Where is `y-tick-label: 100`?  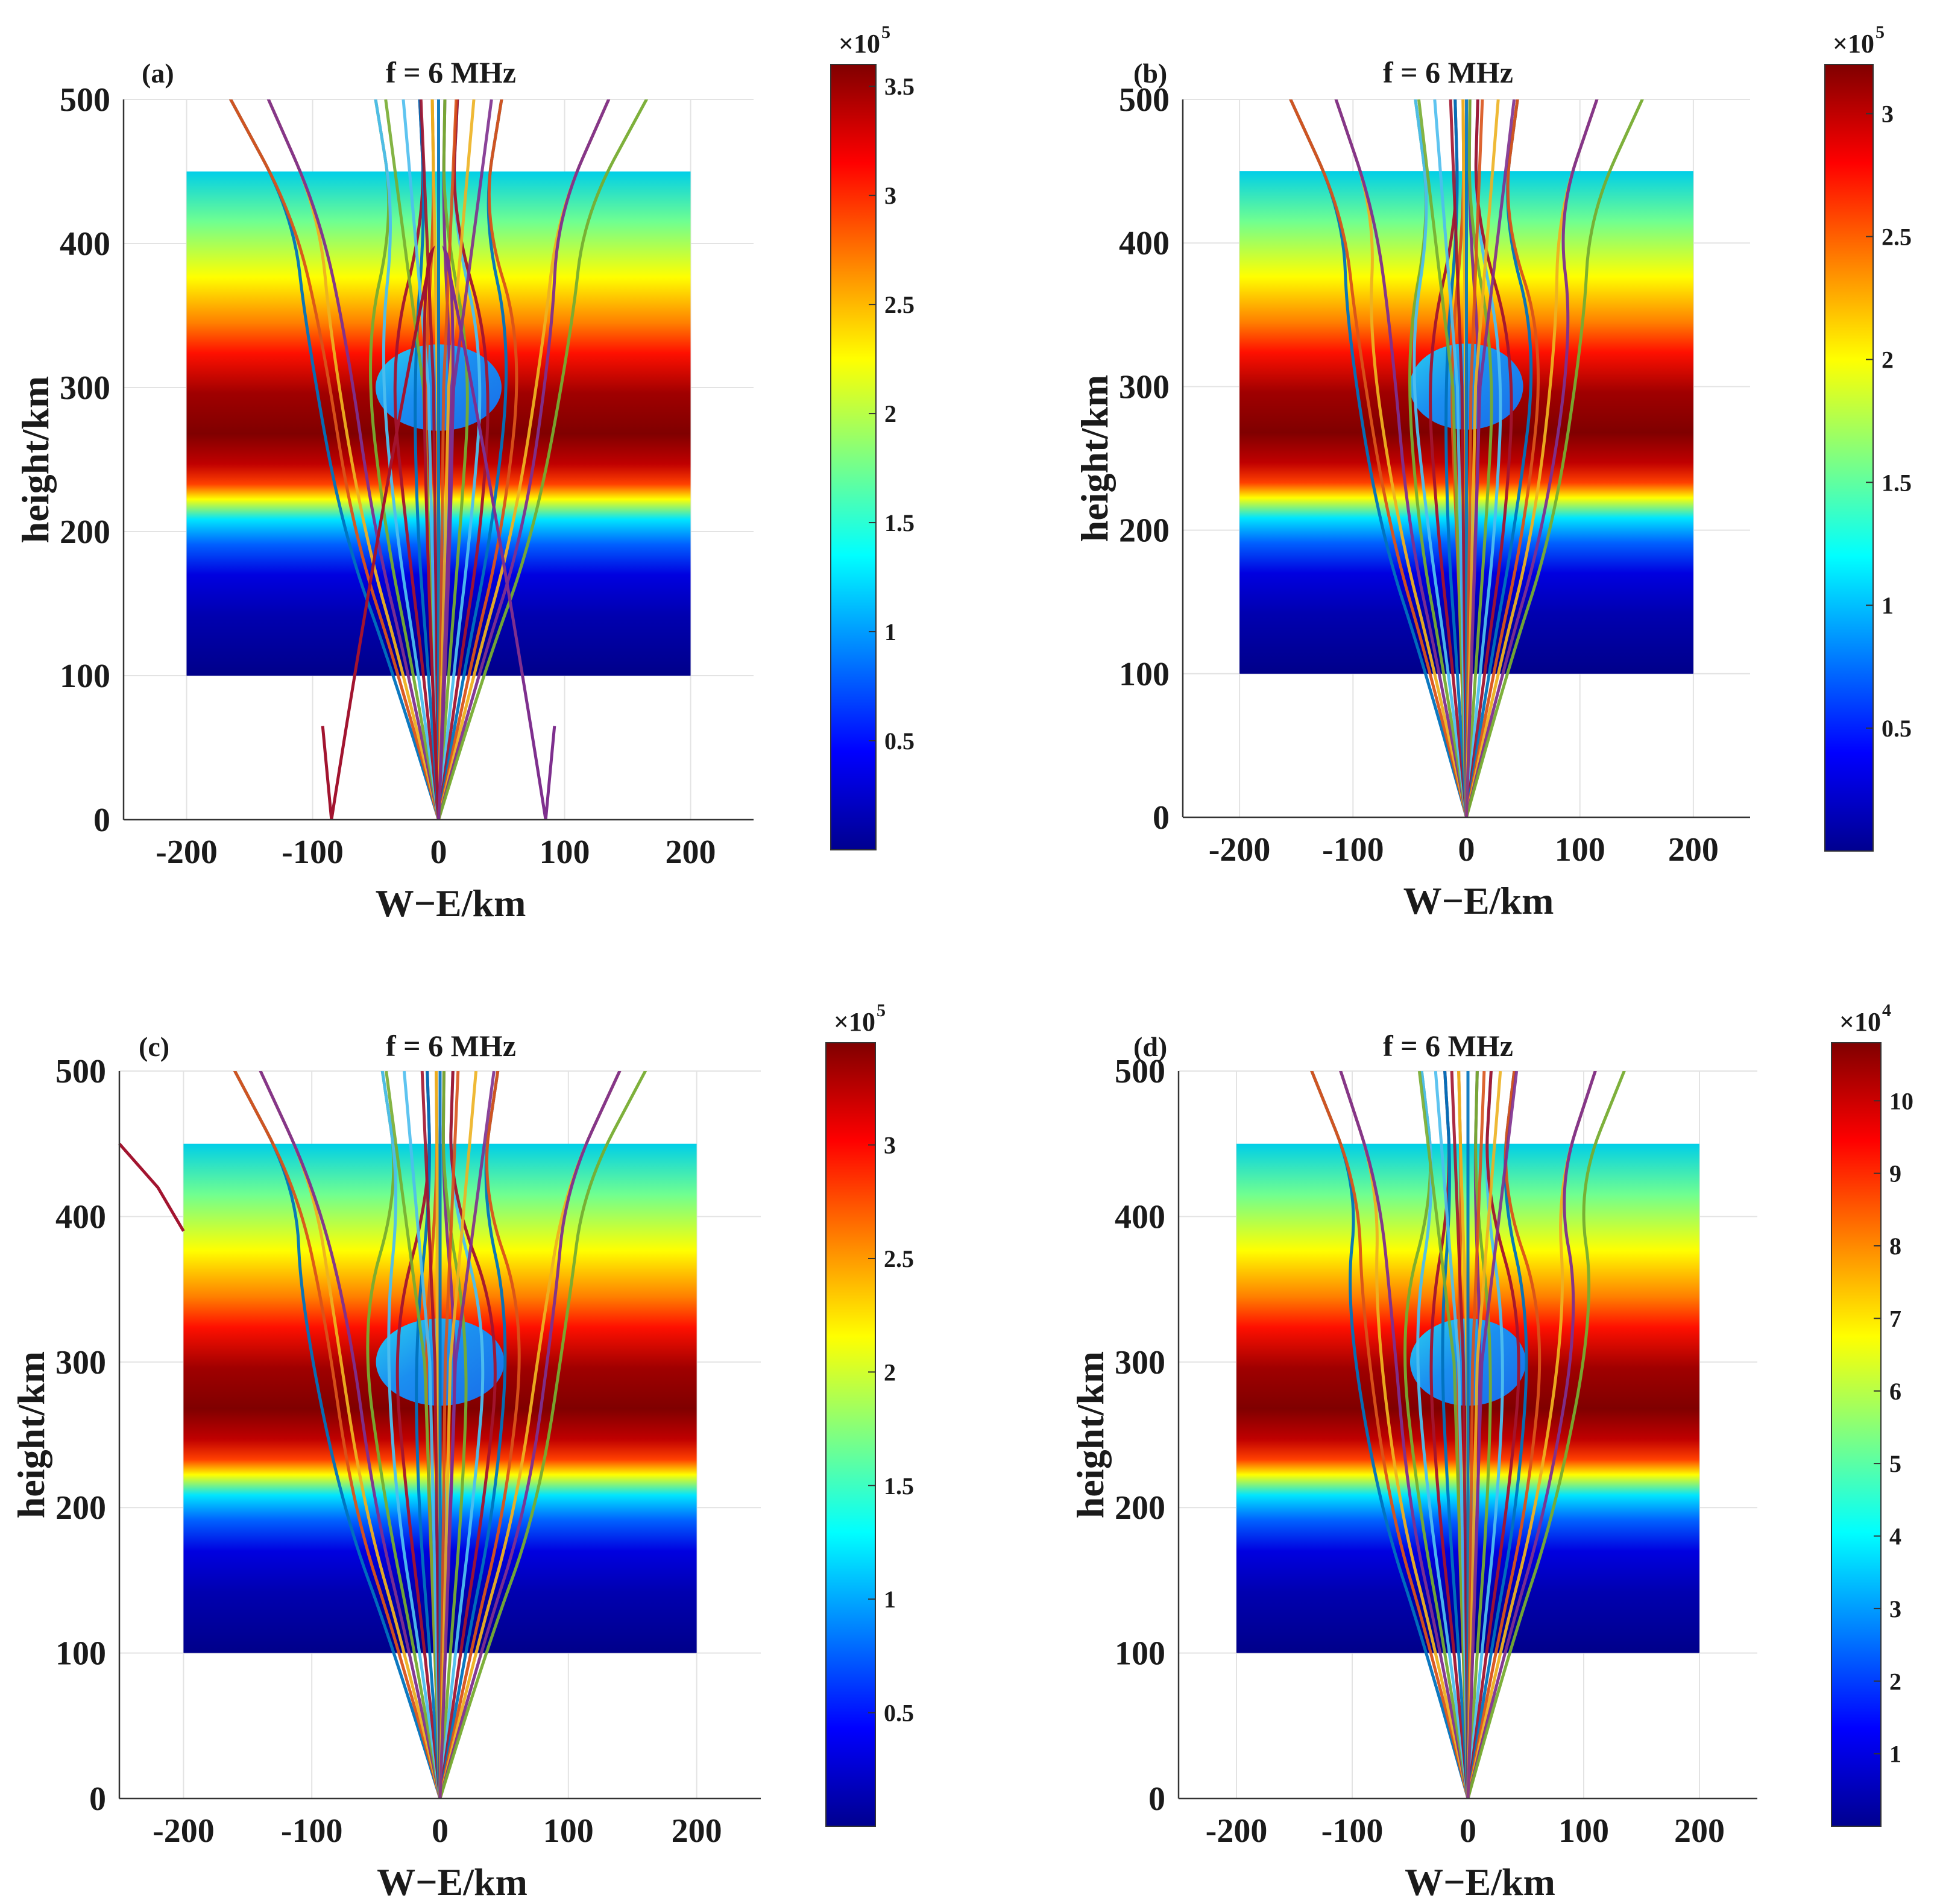
y-tick-label: 100 is located at coordinates (85, 676).